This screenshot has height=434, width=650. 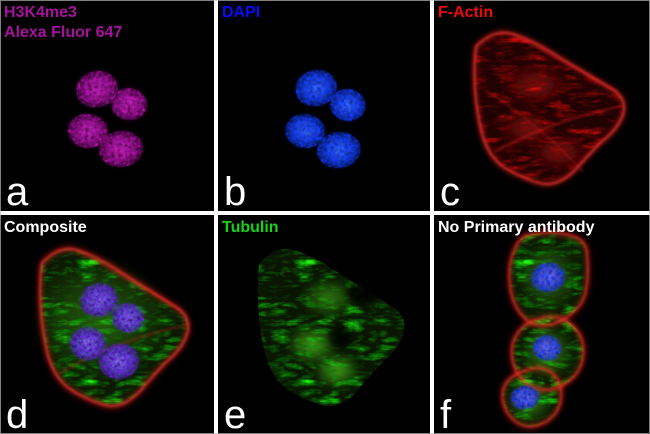 I want to click on panel-label-line: DAPI, so click(x=241, y=12).